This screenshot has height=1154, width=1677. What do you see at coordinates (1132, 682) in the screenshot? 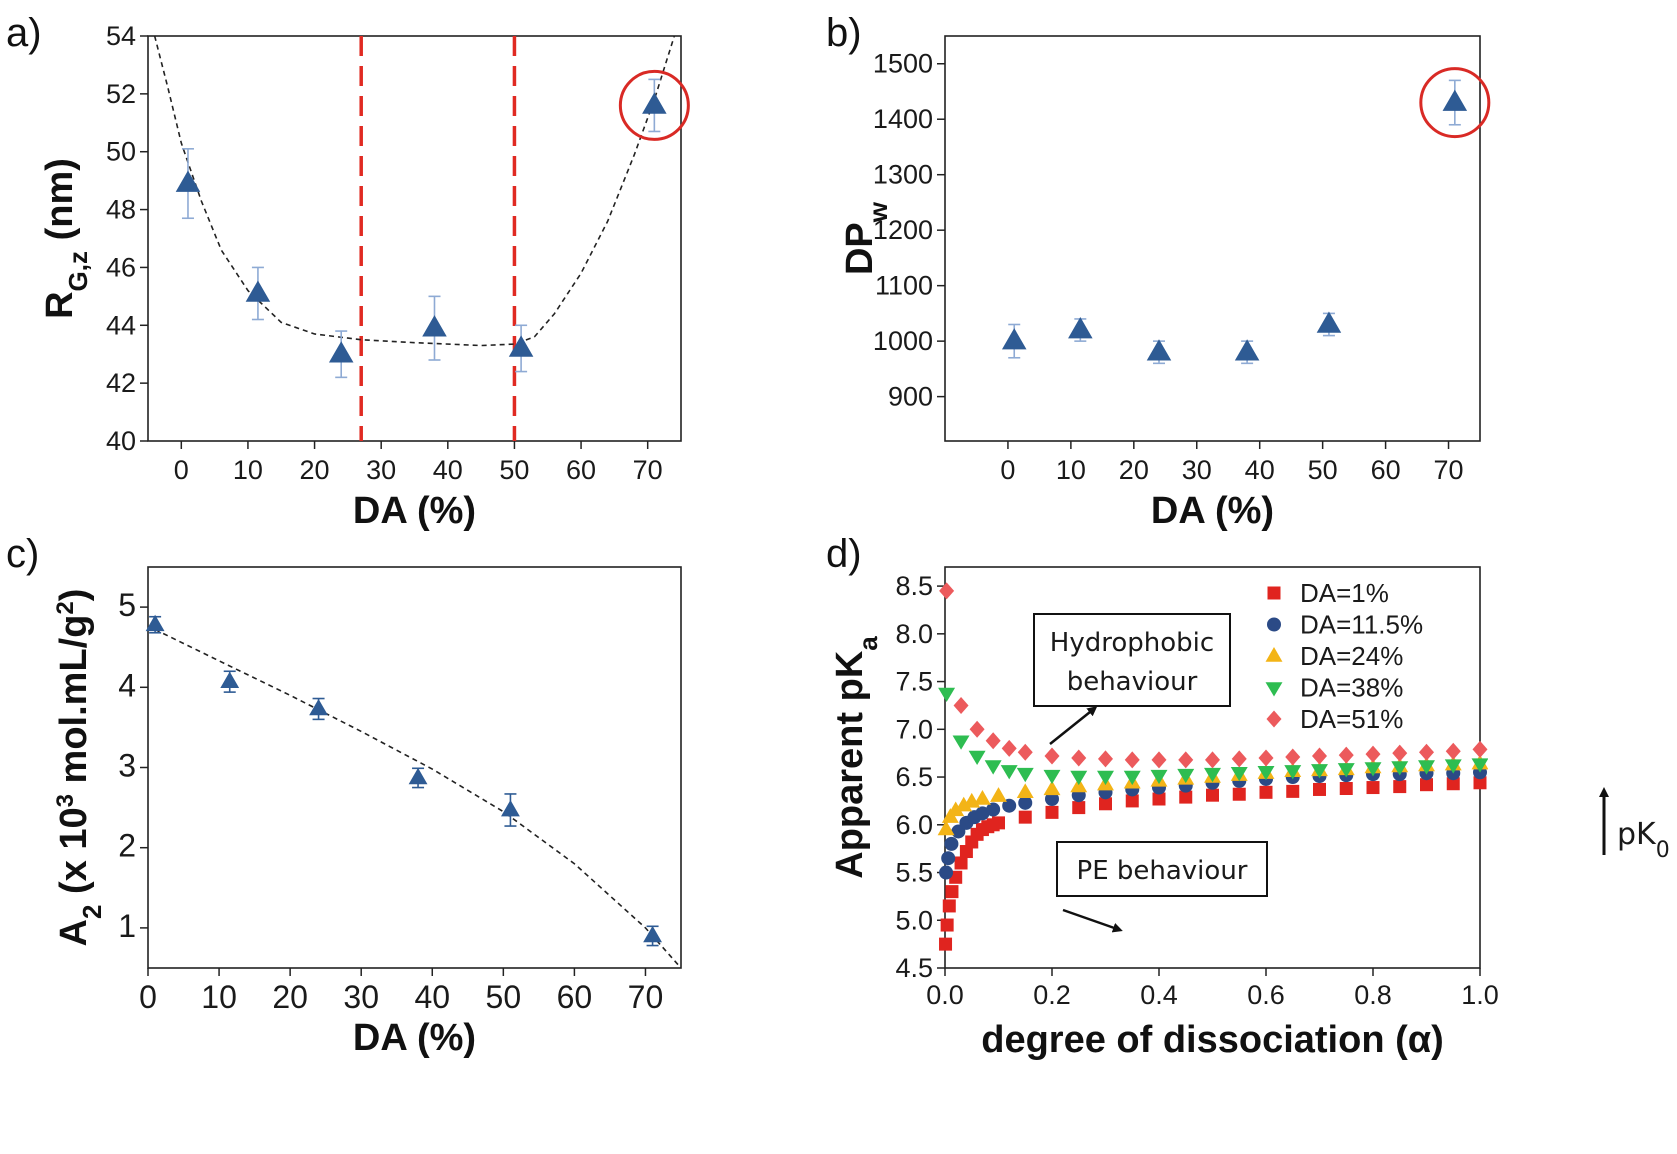
I see `annotation-hydrophobic: behaviour` at bounding box center [1132, 682].